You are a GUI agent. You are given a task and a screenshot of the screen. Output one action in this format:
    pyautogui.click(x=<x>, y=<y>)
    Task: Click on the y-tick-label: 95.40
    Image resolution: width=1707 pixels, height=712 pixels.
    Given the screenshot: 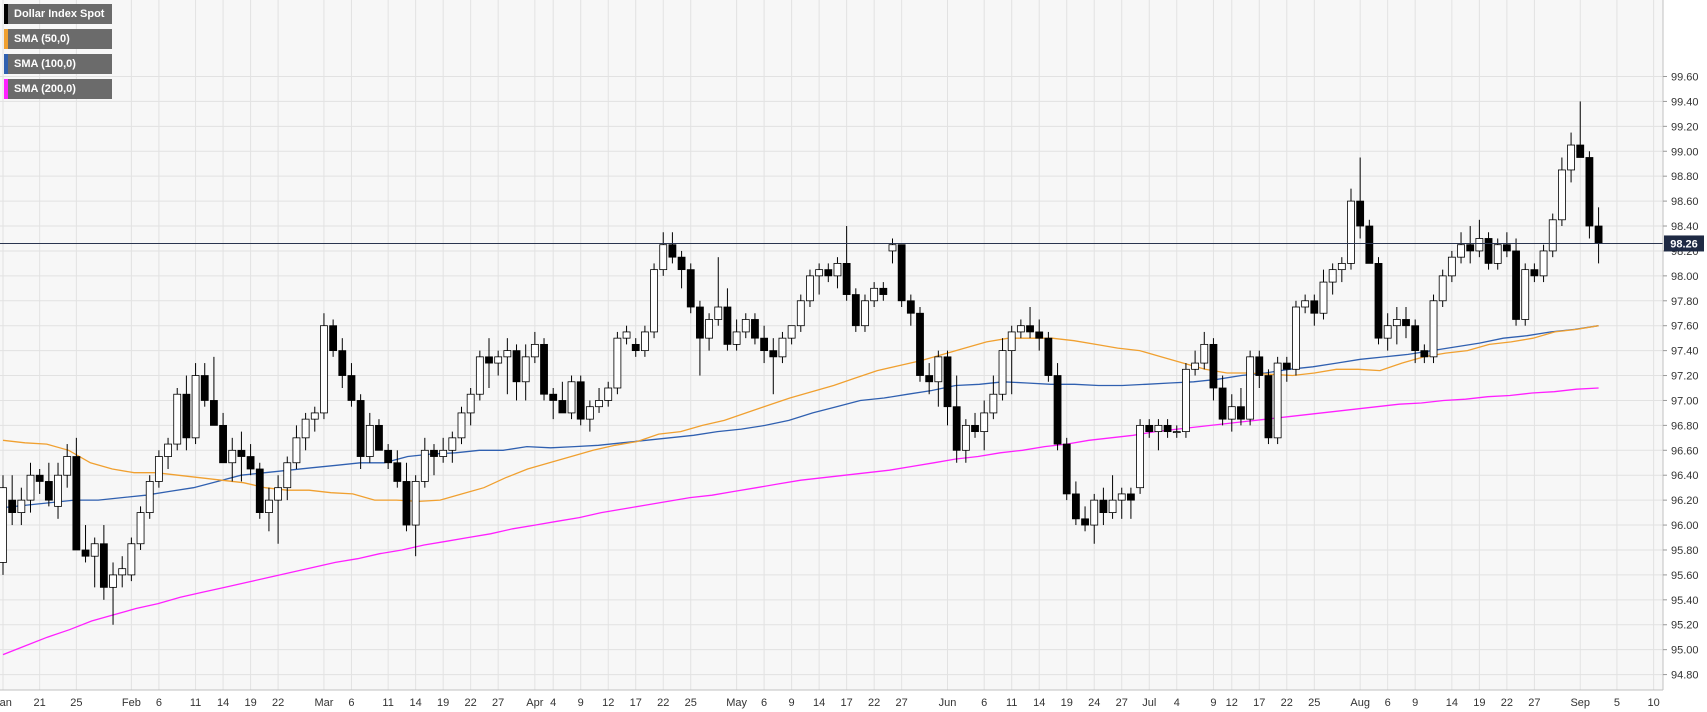 What is the action you would take?
    pyautogui.click(x=1685, y=601)
    